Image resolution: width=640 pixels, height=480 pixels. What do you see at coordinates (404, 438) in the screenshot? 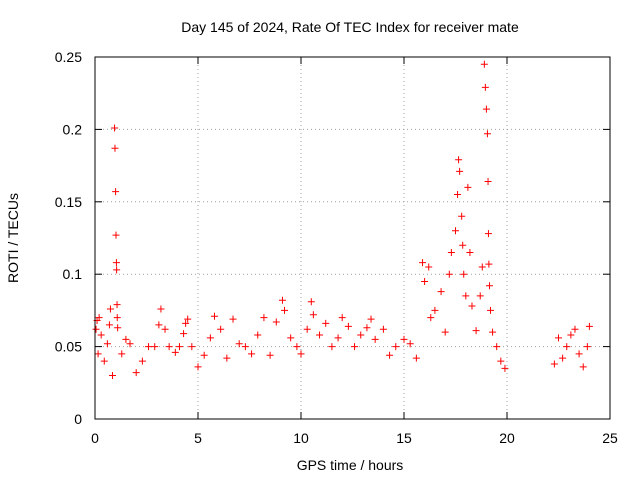
I see `x-tick-label: 15` at bounding box center [404, 438].